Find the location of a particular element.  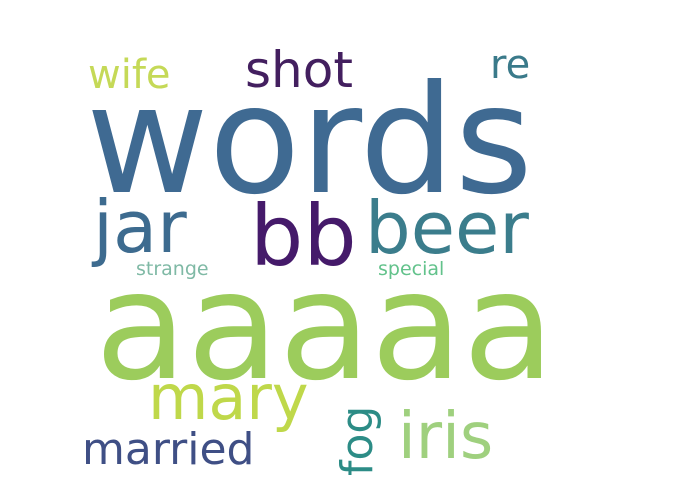

word-bb: bb is located at coordinates (303, 236).